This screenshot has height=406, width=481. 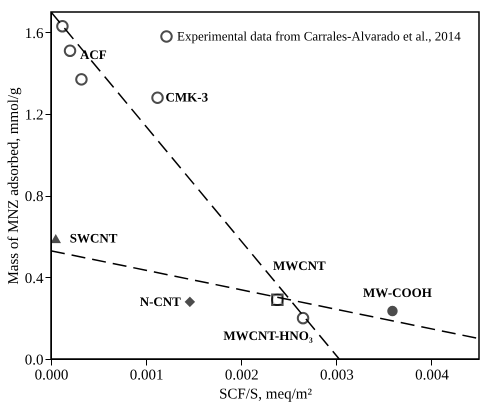 What do you see at coordinates (241, 376) in the screenshot?
I see `x-tick-label: 0.002` at bounding box center [241, 376].